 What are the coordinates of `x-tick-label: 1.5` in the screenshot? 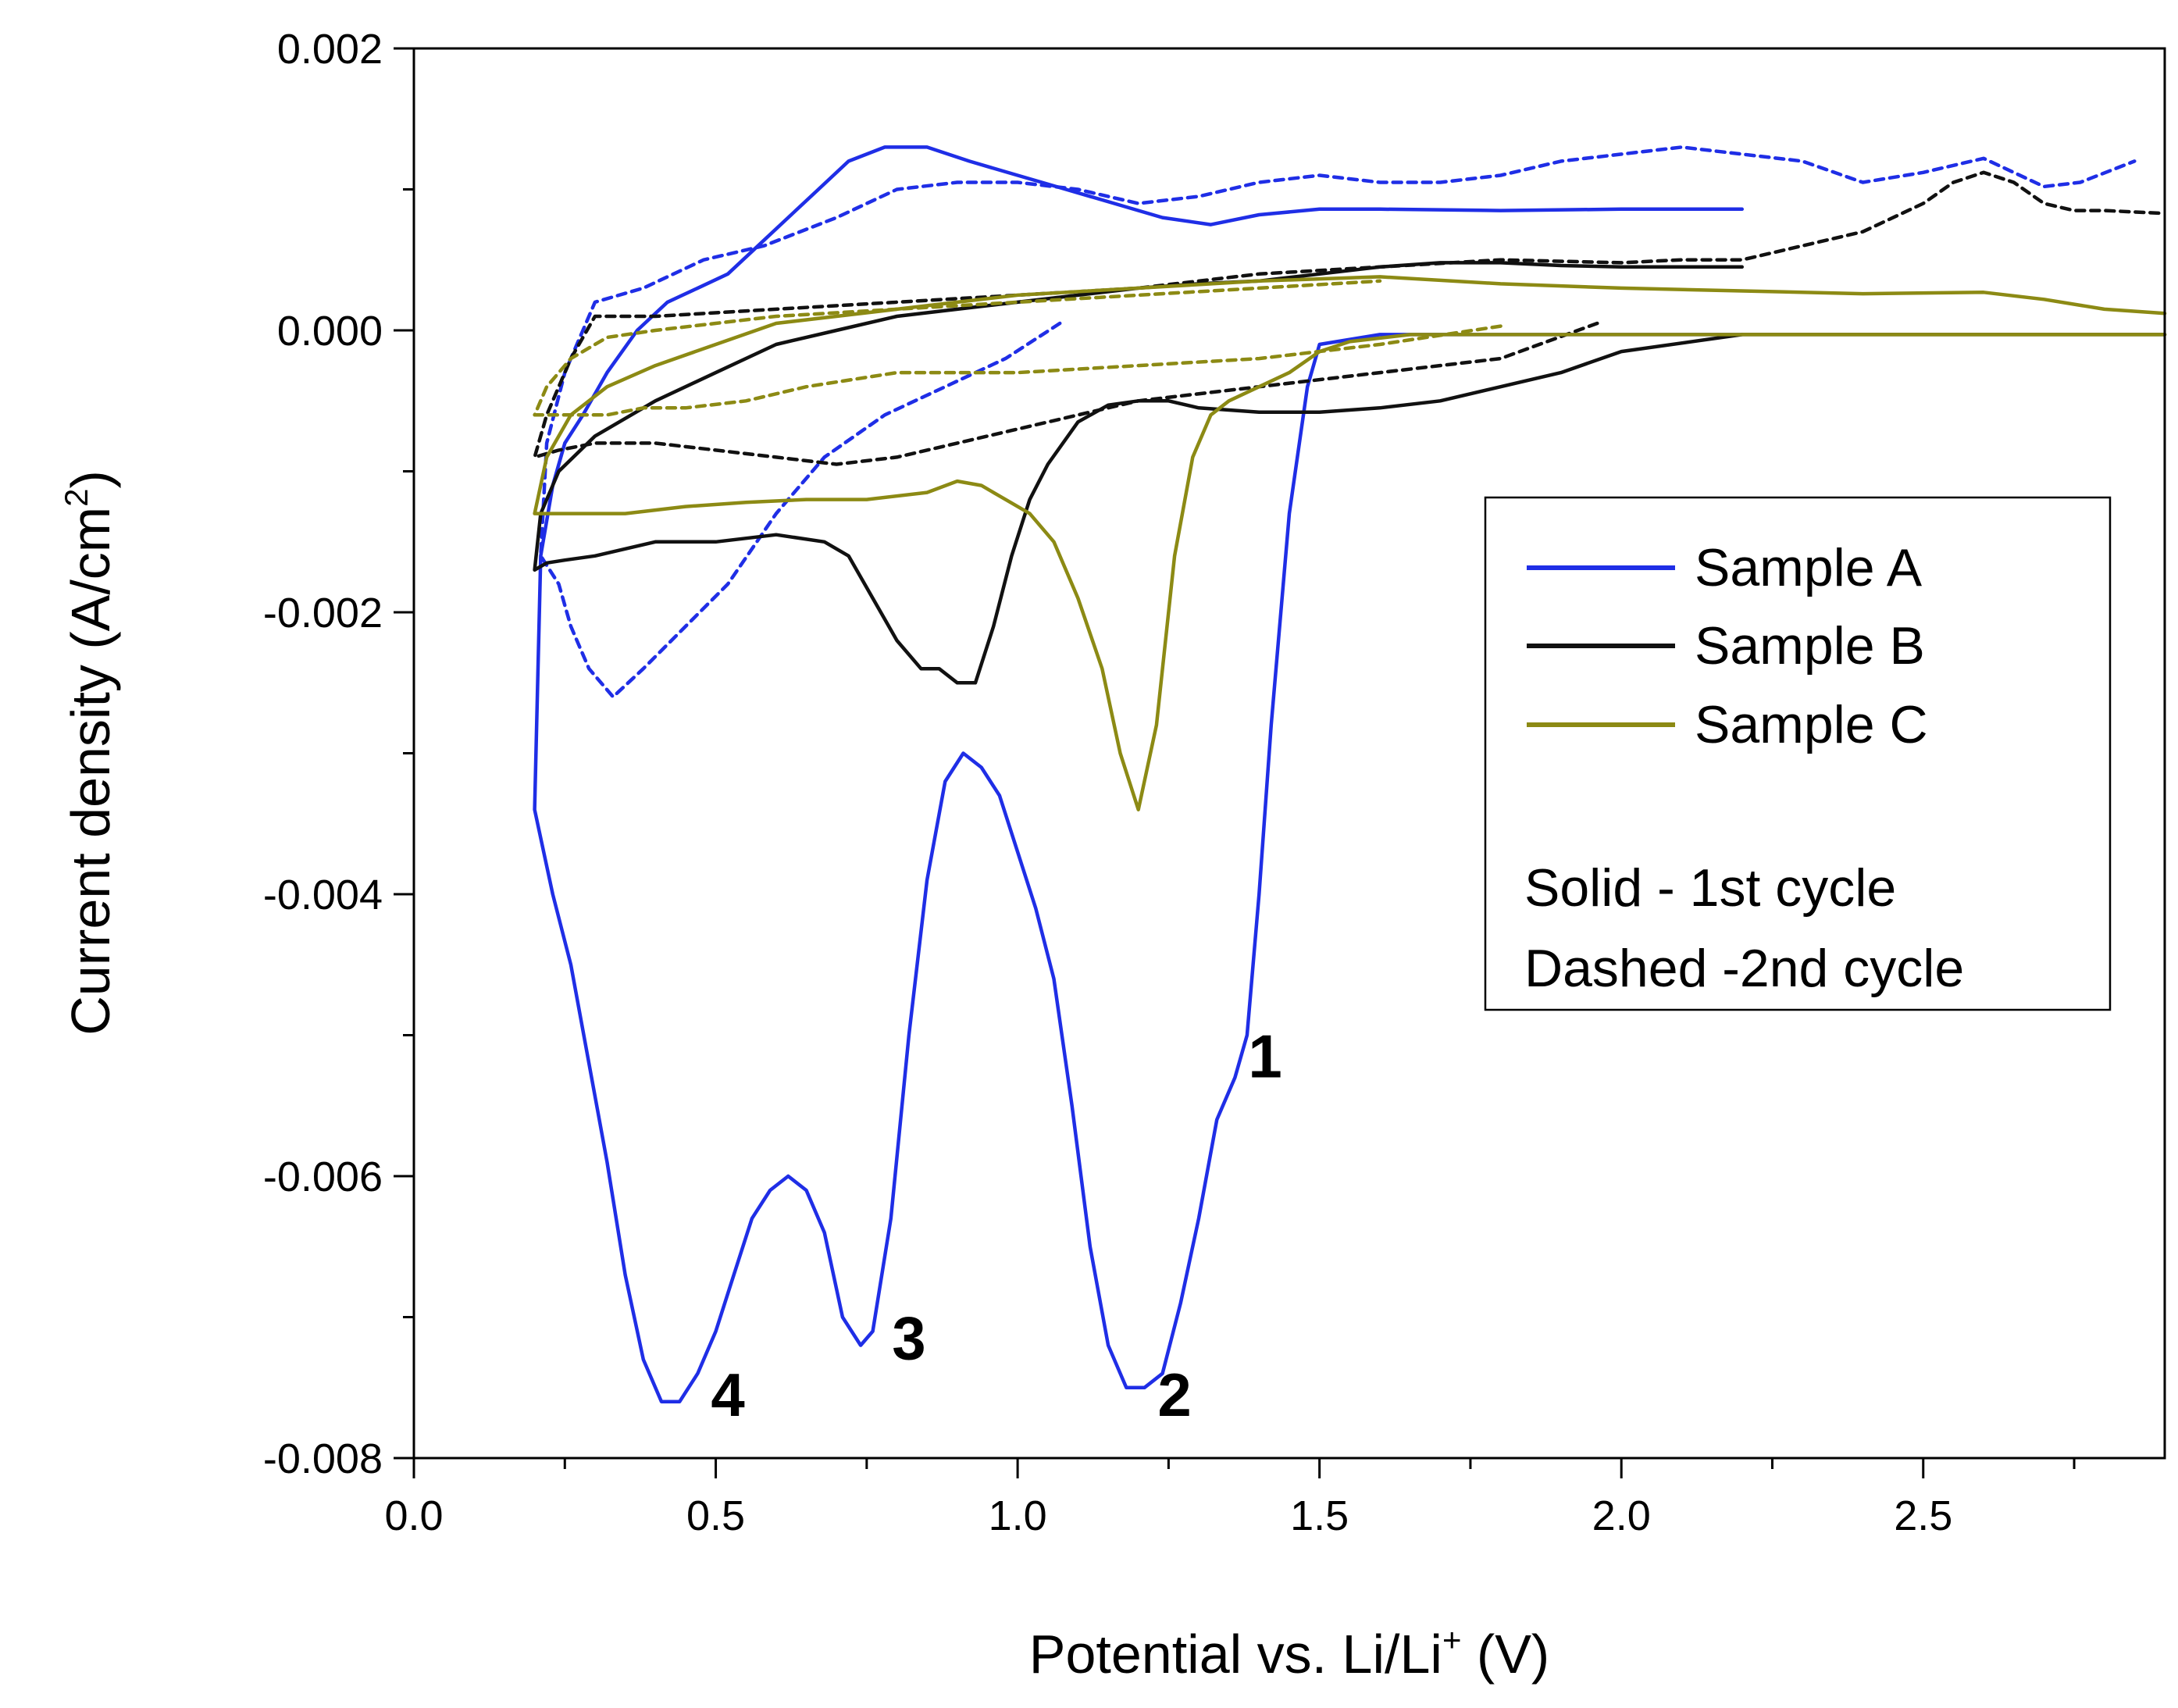 It's located at (1319, 1515).